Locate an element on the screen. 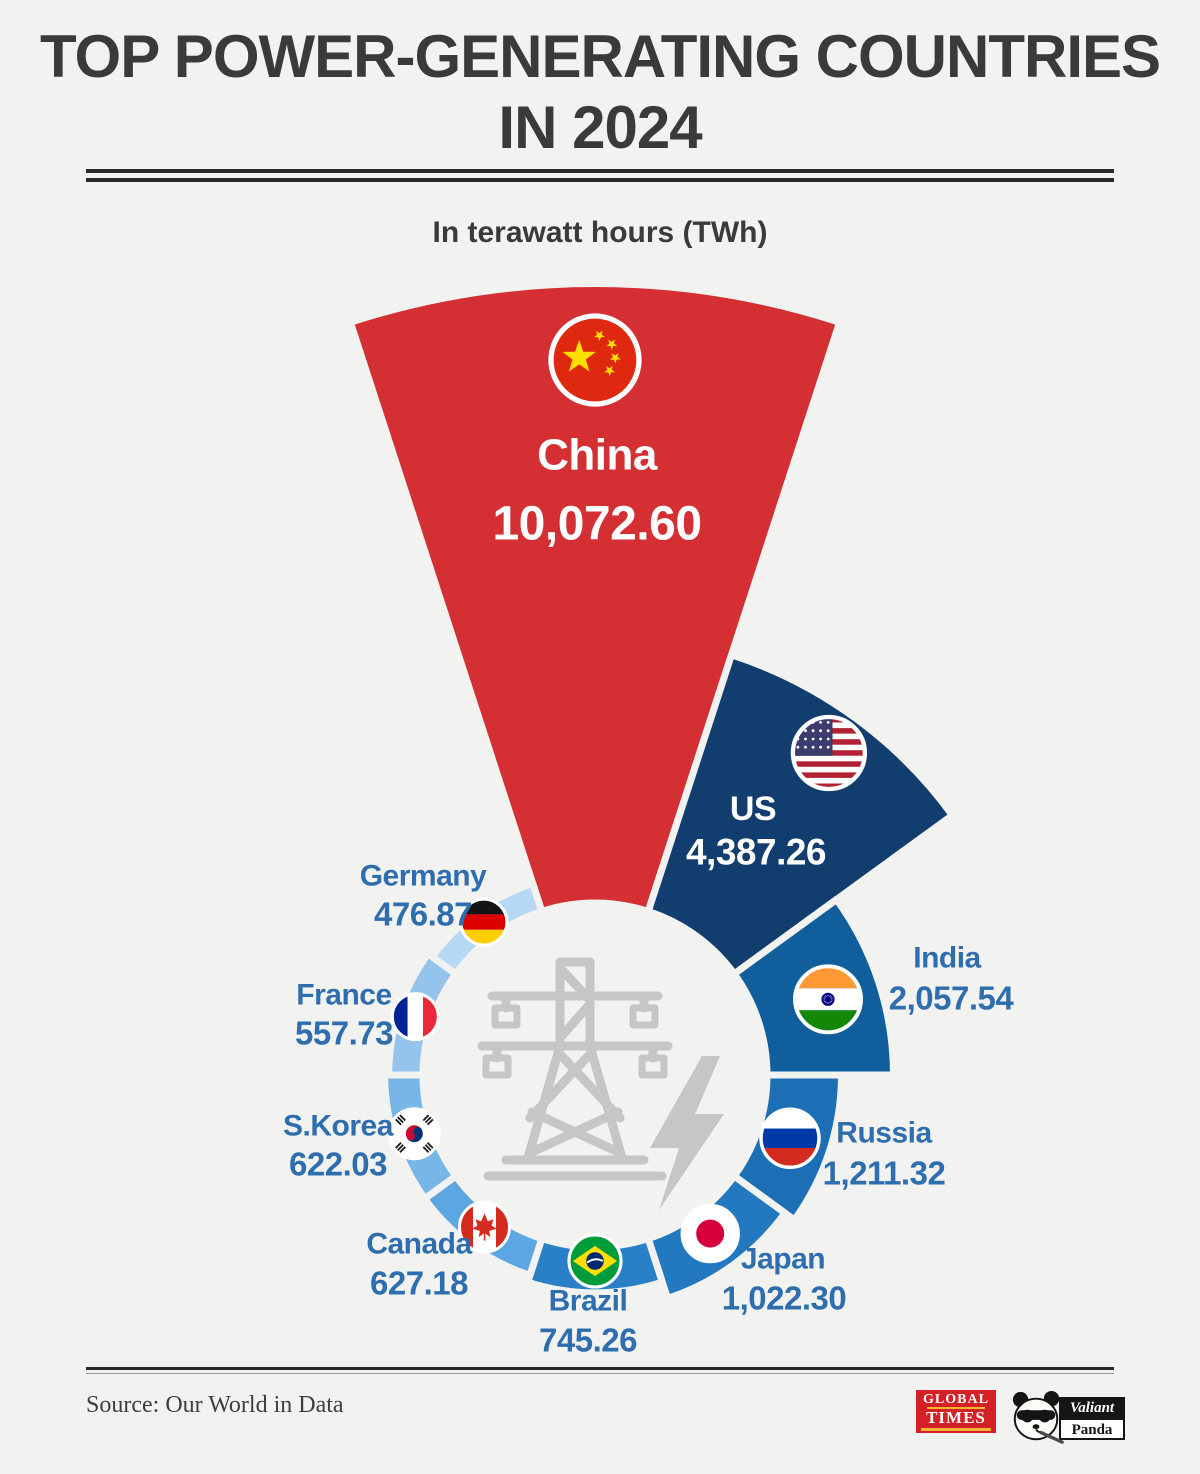  label-france-value: 557.73 is located at coordinates (344, 1033).